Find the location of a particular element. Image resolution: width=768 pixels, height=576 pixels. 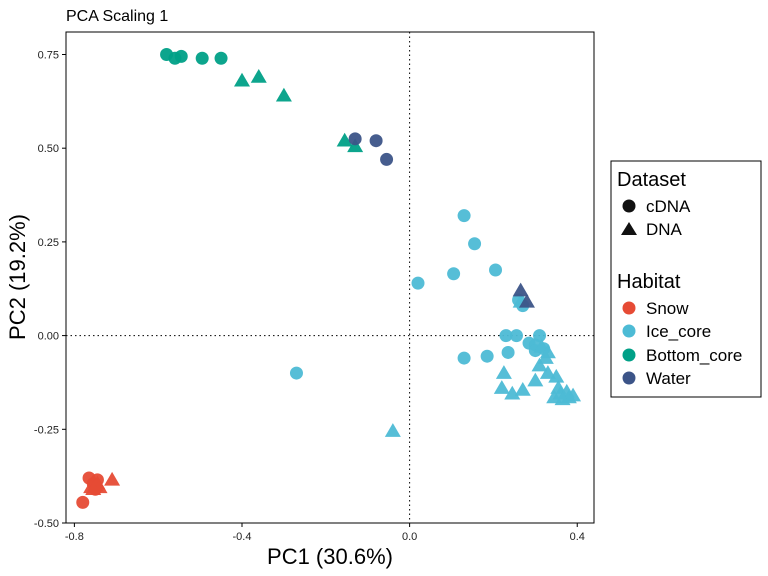

legend-title-habitat: Habitat is located at coordinates (649, 282).